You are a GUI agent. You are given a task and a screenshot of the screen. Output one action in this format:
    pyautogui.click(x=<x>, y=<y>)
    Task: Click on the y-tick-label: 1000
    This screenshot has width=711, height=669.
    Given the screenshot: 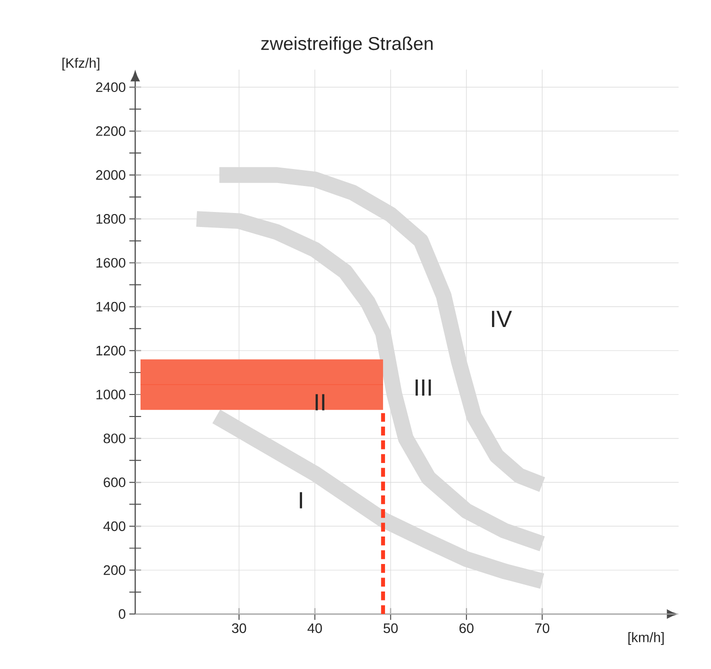 What is the action you would take?
    pyautogui.click(x=111, y=395)
    